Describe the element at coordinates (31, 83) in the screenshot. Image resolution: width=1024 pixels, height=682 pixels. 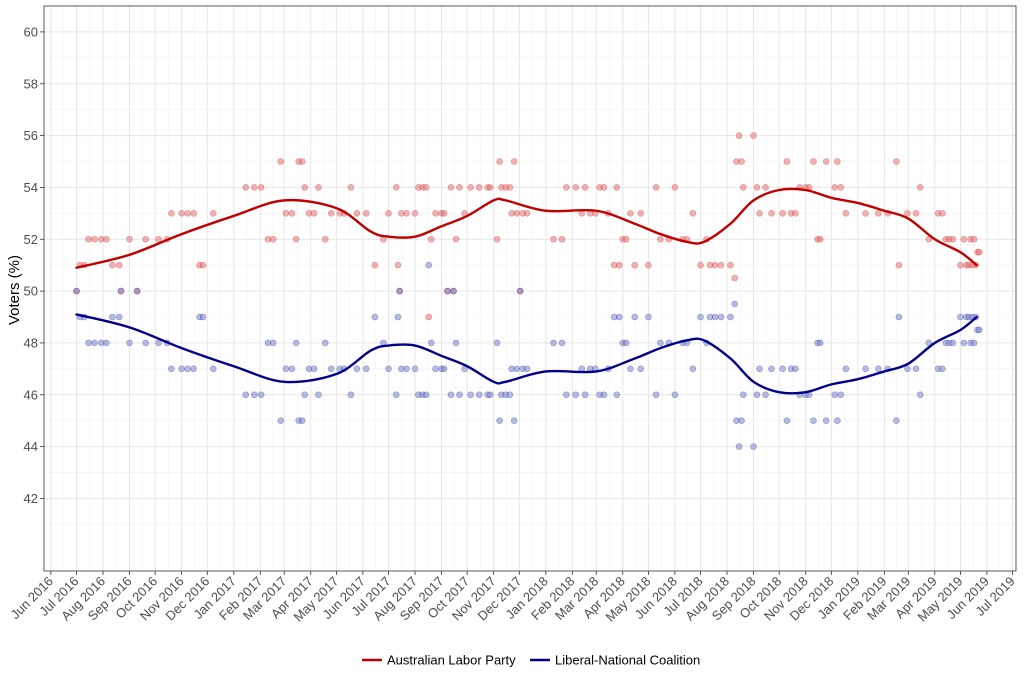
I see `y-tick-label: 58` at that location.